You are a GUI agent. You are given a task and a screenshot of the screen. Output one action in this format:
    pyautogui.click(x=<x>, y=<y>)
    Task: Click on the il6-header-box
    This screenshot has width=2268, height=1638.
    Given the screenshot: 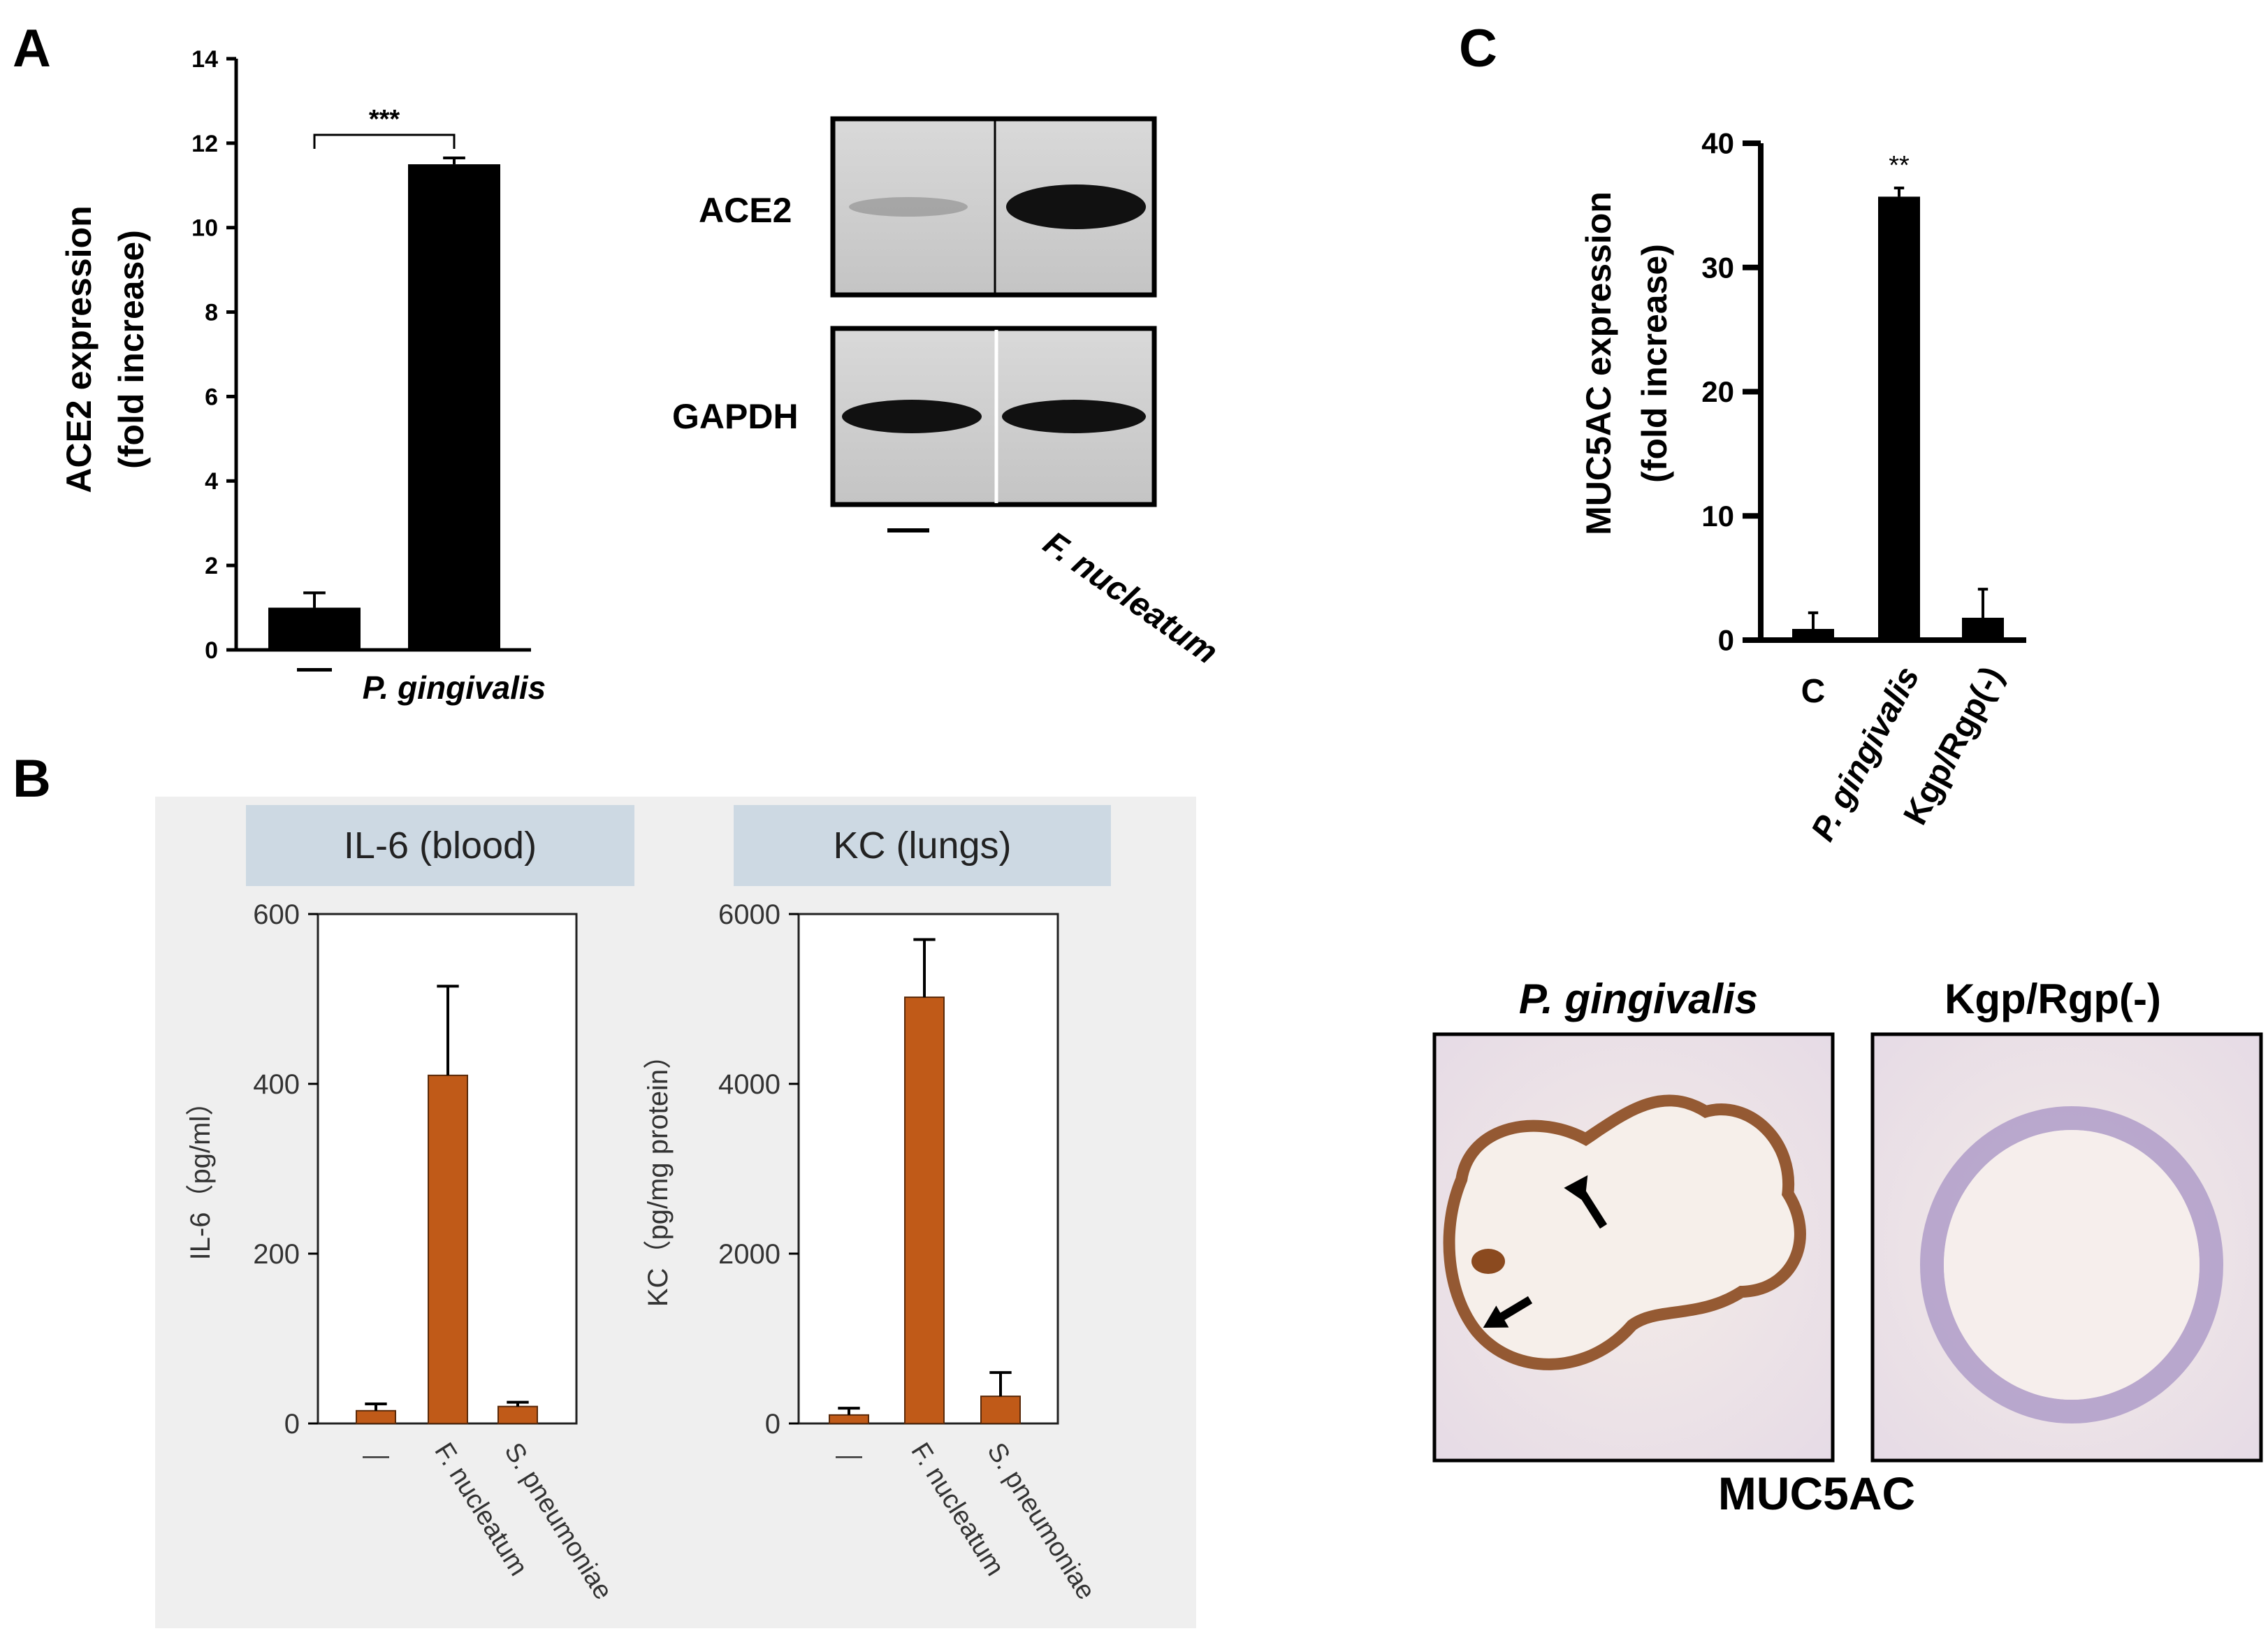 What is the action you would take?
    pyautogui.click(x=440, y=845)
    